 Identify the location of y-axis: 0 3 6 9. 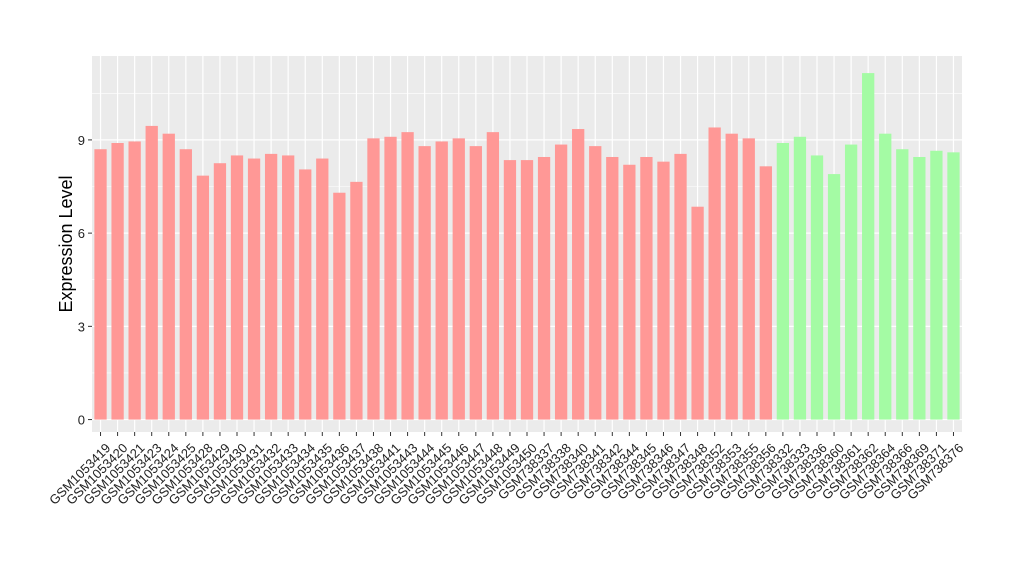
(85, 280).